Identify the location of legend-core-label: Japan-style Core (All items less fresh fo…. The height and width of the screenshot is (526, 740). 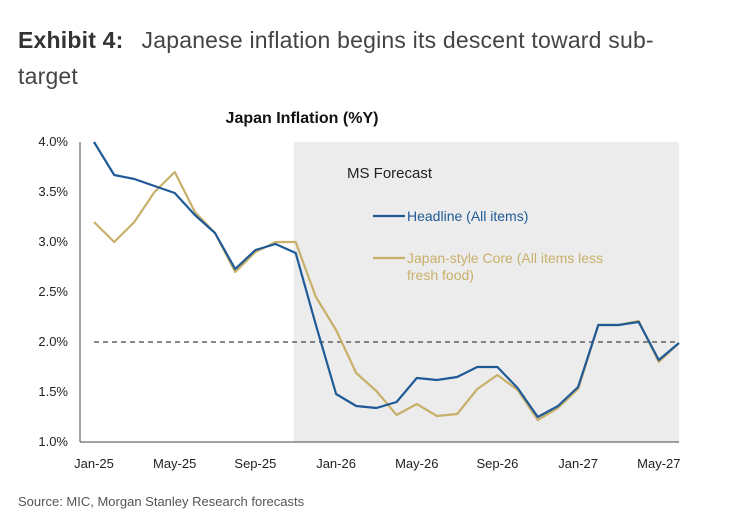
(505, 266).